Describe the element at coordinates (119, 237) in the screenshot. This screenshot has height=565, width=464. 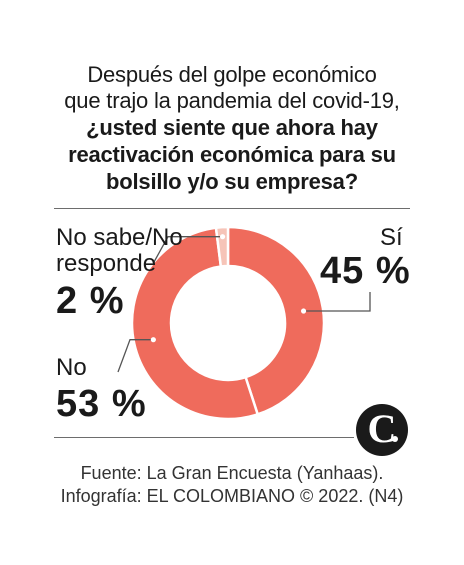
I see `label-ns-name-line1: No sabe/No` at that location.